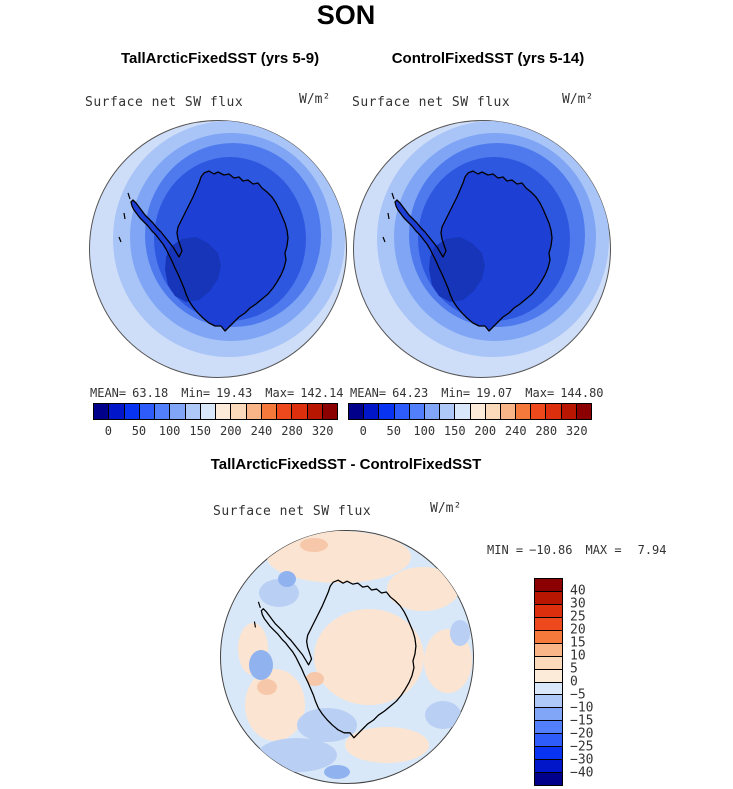 This screenshot has height=789, width=733. I want to click on units-label-diff: W/m², so click(446, 508).